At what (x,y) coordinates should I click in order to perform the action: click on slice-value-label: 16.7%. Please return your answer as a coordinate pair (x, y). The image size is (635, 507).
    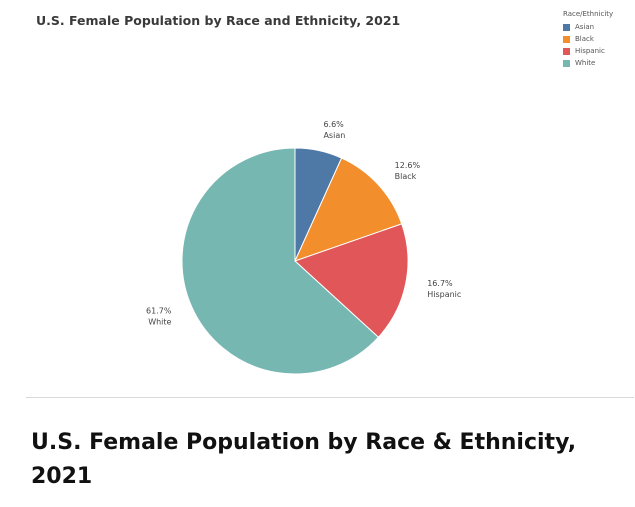
    Looking at the image, I should click on (440, 283).